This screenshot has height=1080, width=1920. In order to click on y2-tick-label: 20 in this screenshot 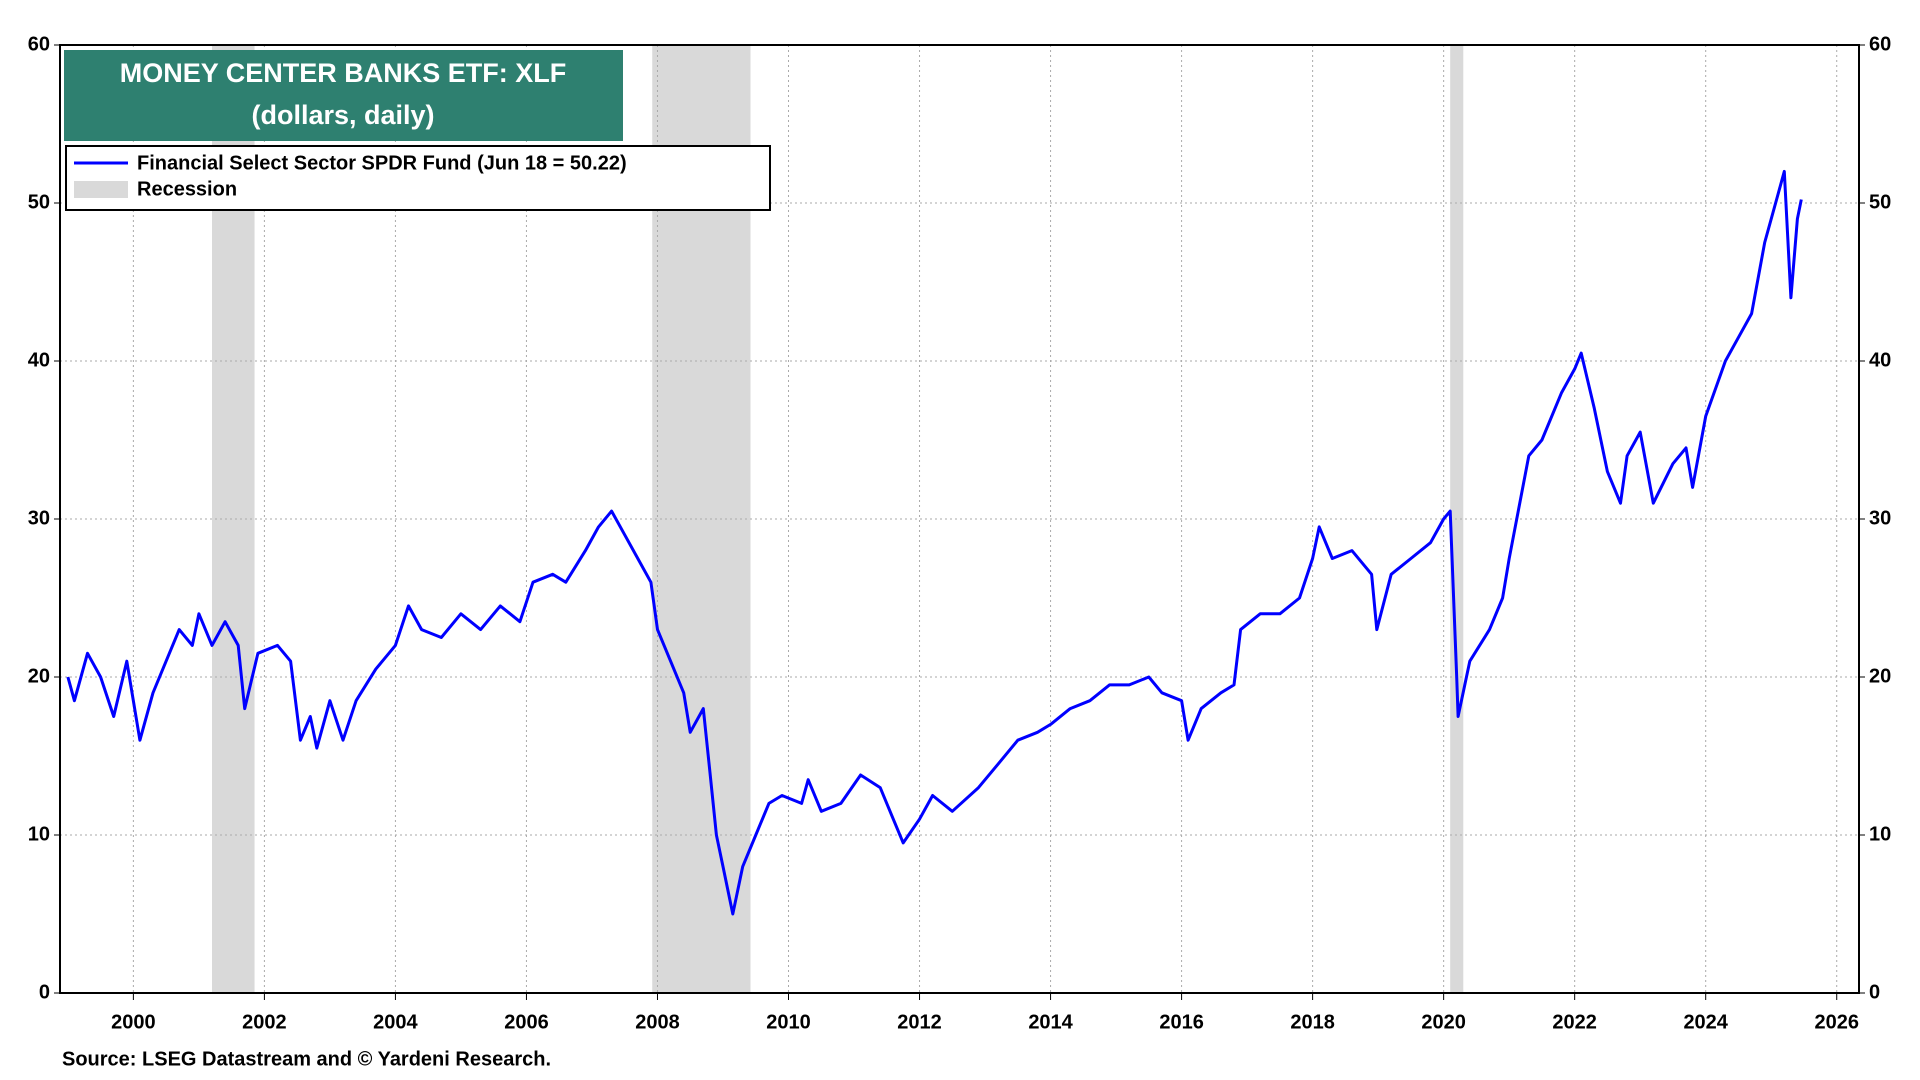, I will do `click(1880, 676)`.